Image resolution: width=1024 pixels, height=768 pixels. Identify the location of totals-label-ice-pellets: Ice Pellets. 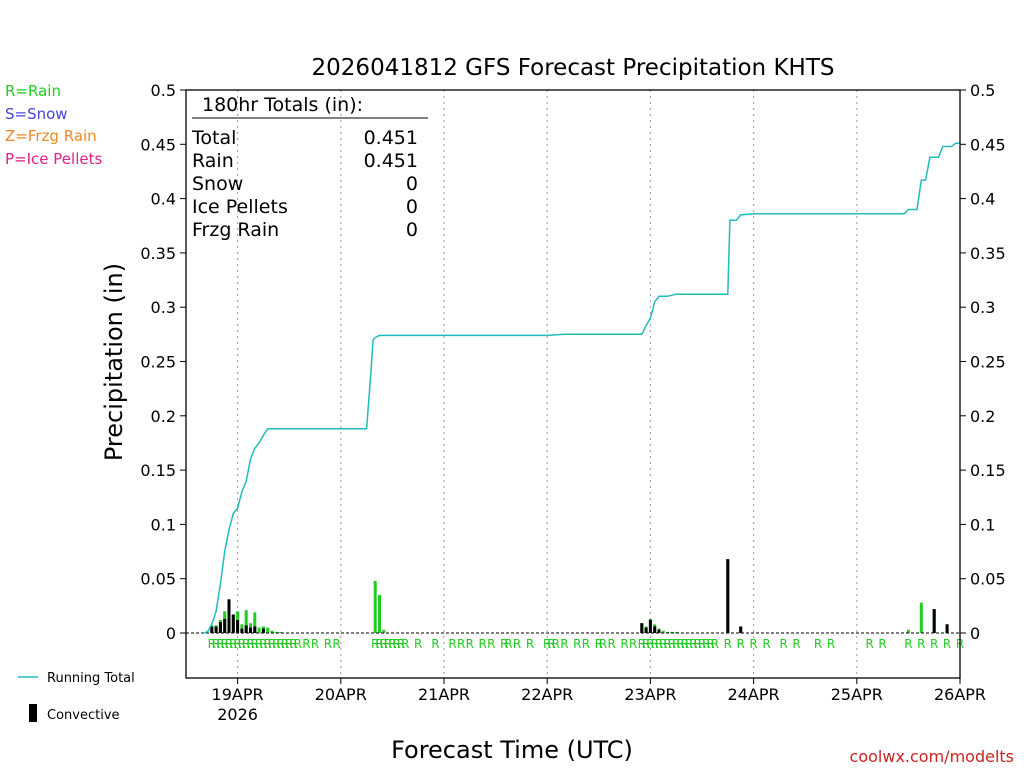
(240, 207).